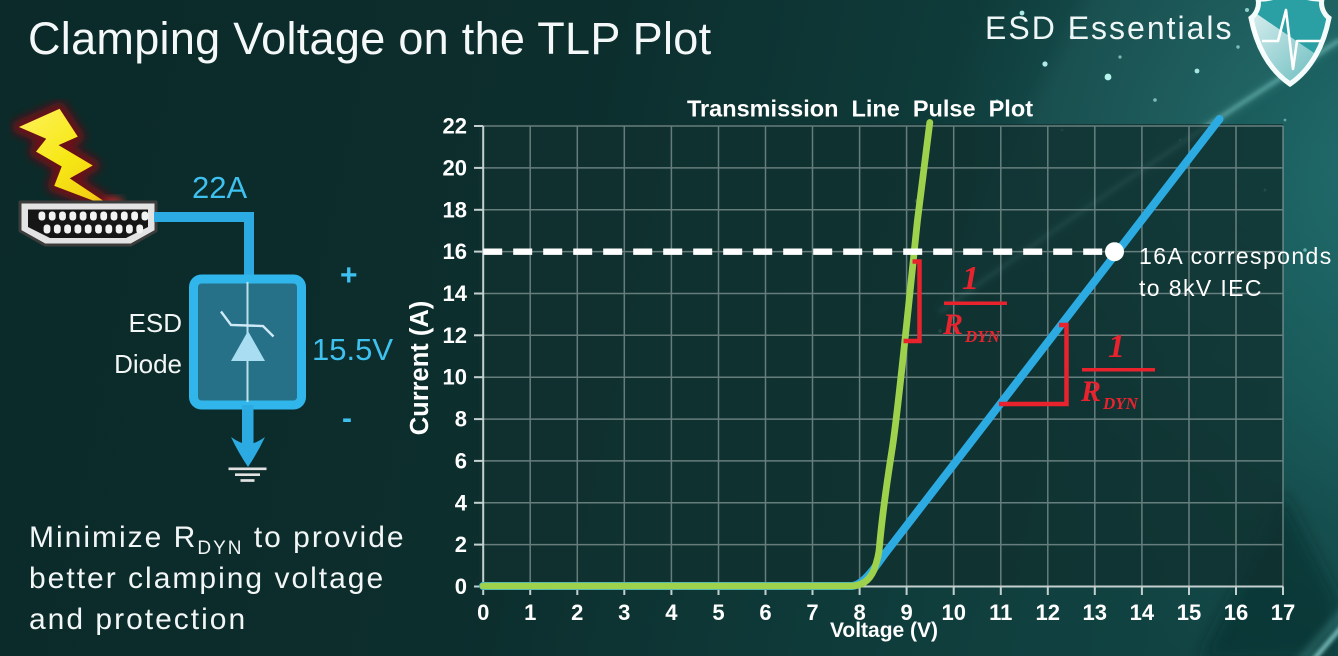 The width and height of the screenshot is (1338, 656). I want to click on svg-text: 7, so click(812, 612).